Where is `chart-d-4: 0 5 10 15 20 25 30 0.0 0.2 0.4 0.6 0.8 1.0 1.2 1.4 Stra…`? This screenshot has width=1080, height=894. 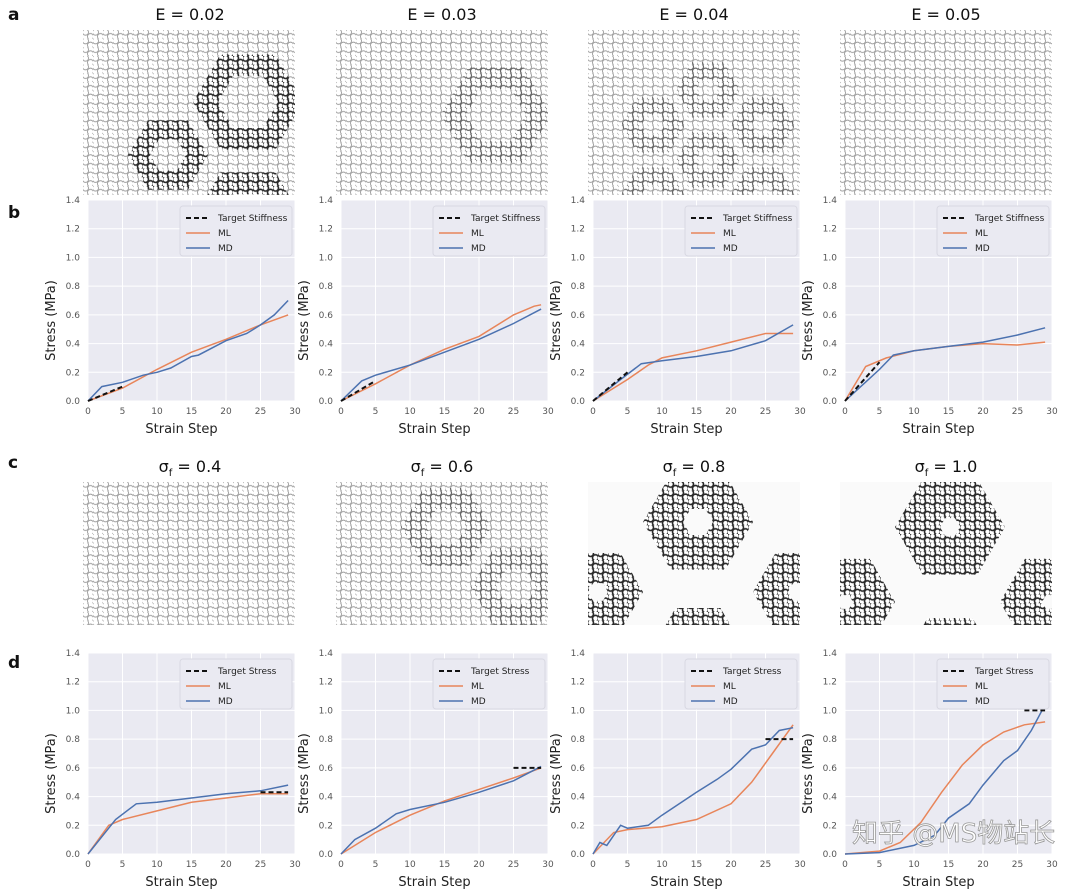 chart-d-4: 0 5 10 15 20 25 30 0.0 0.2 0.4 0.6 0.8 1.0 1.2 1.4 Stra… is located at coordinates (929, 769).